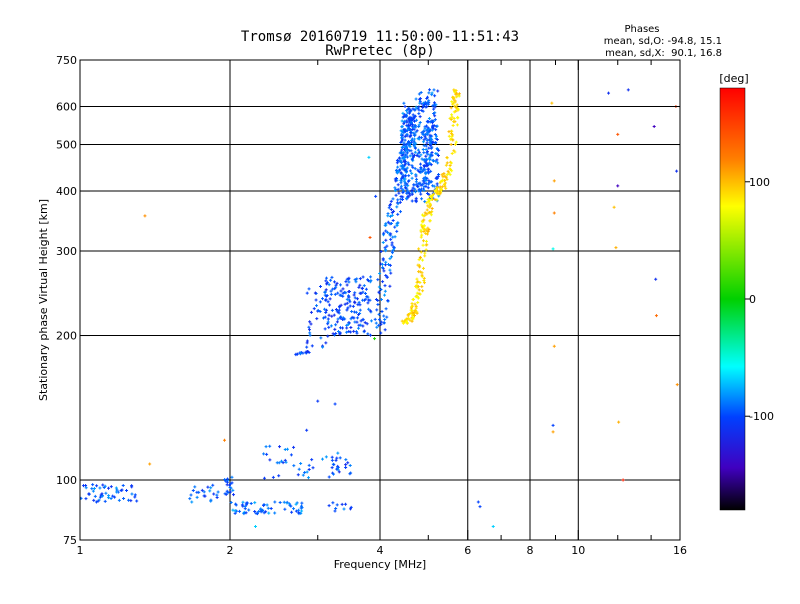  Describe the element at coordinates (380, 51) in the screenshot. I see `chart-subtitle: RwPretec (8p)` at that location.